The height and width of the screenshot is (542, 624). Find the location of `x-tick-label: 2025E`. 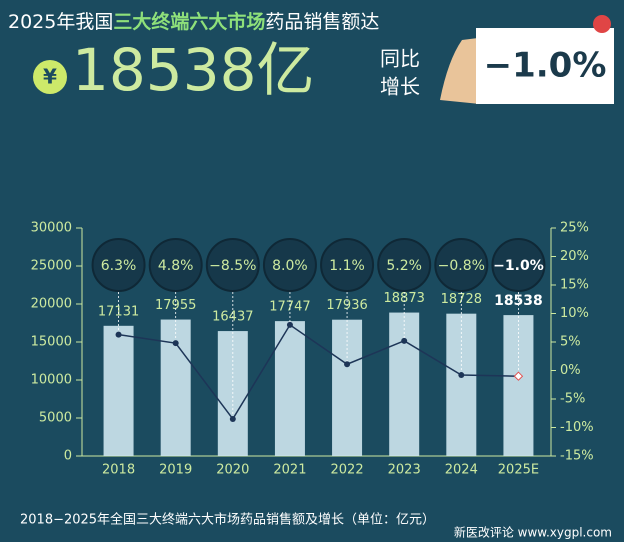

x-tick-label: 2025E is located at coordinates (518, 470).